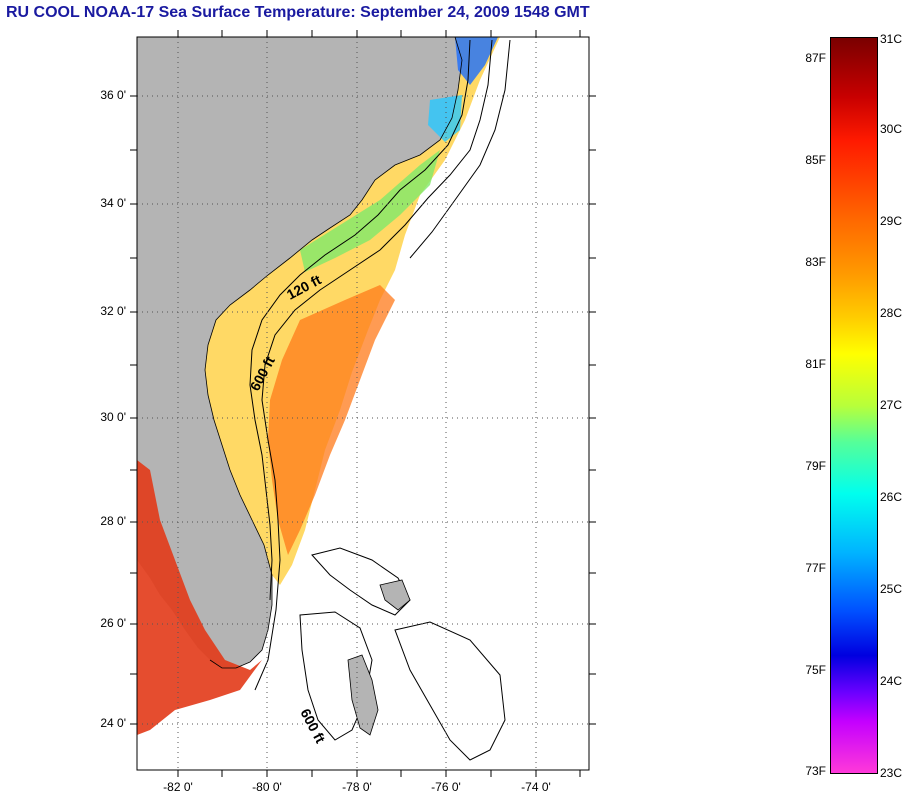  Describe the element at coordinates (891, 39) in the screenshot. I see `colorbar-label-31c: 31C` at that location.